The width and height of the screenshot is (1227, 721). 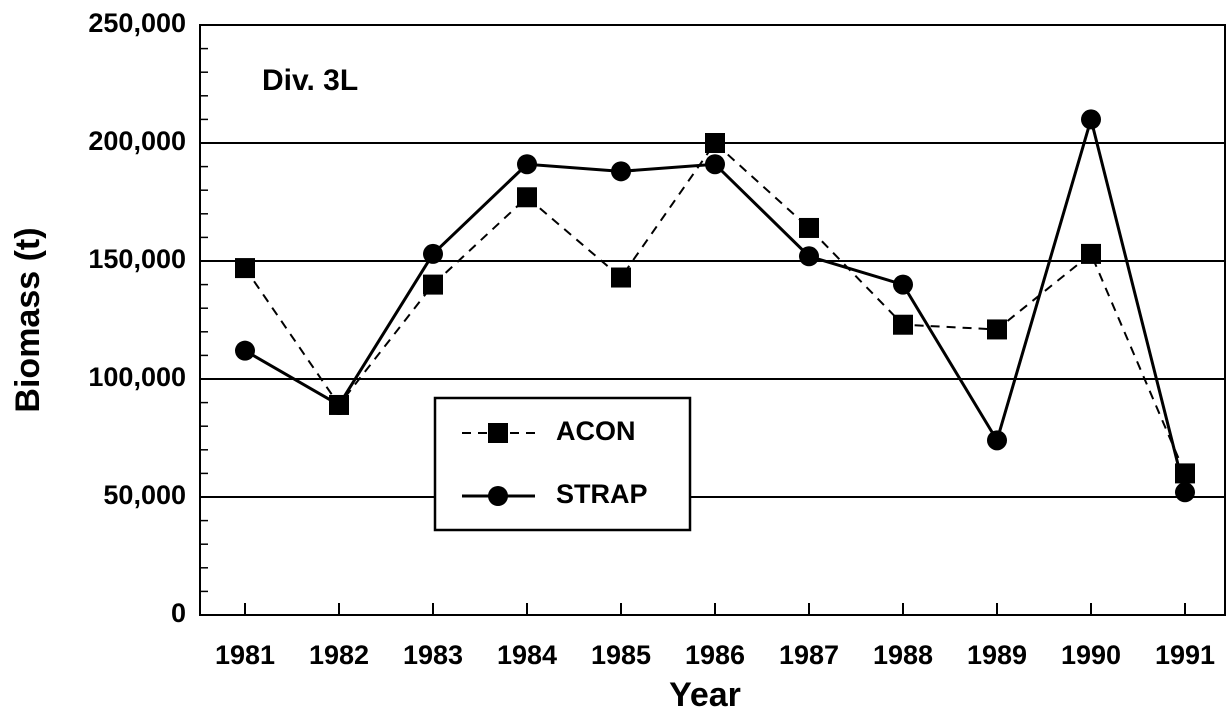 I want to click on y-tick-label: 100,000, so click(x=137, y=377).